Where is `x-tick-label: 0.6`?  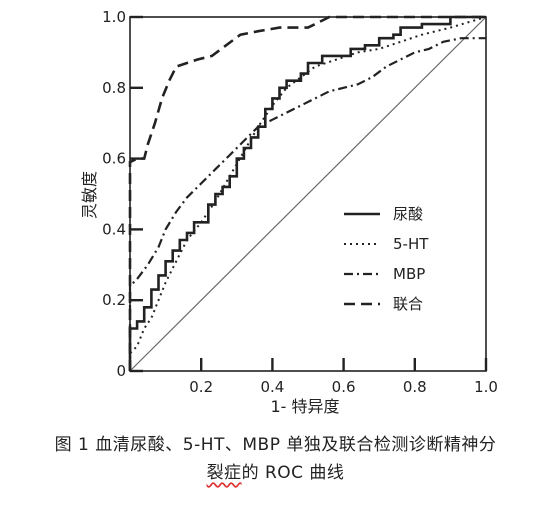
x-tick-label: 0.6 is located at coordinates (344, 387).